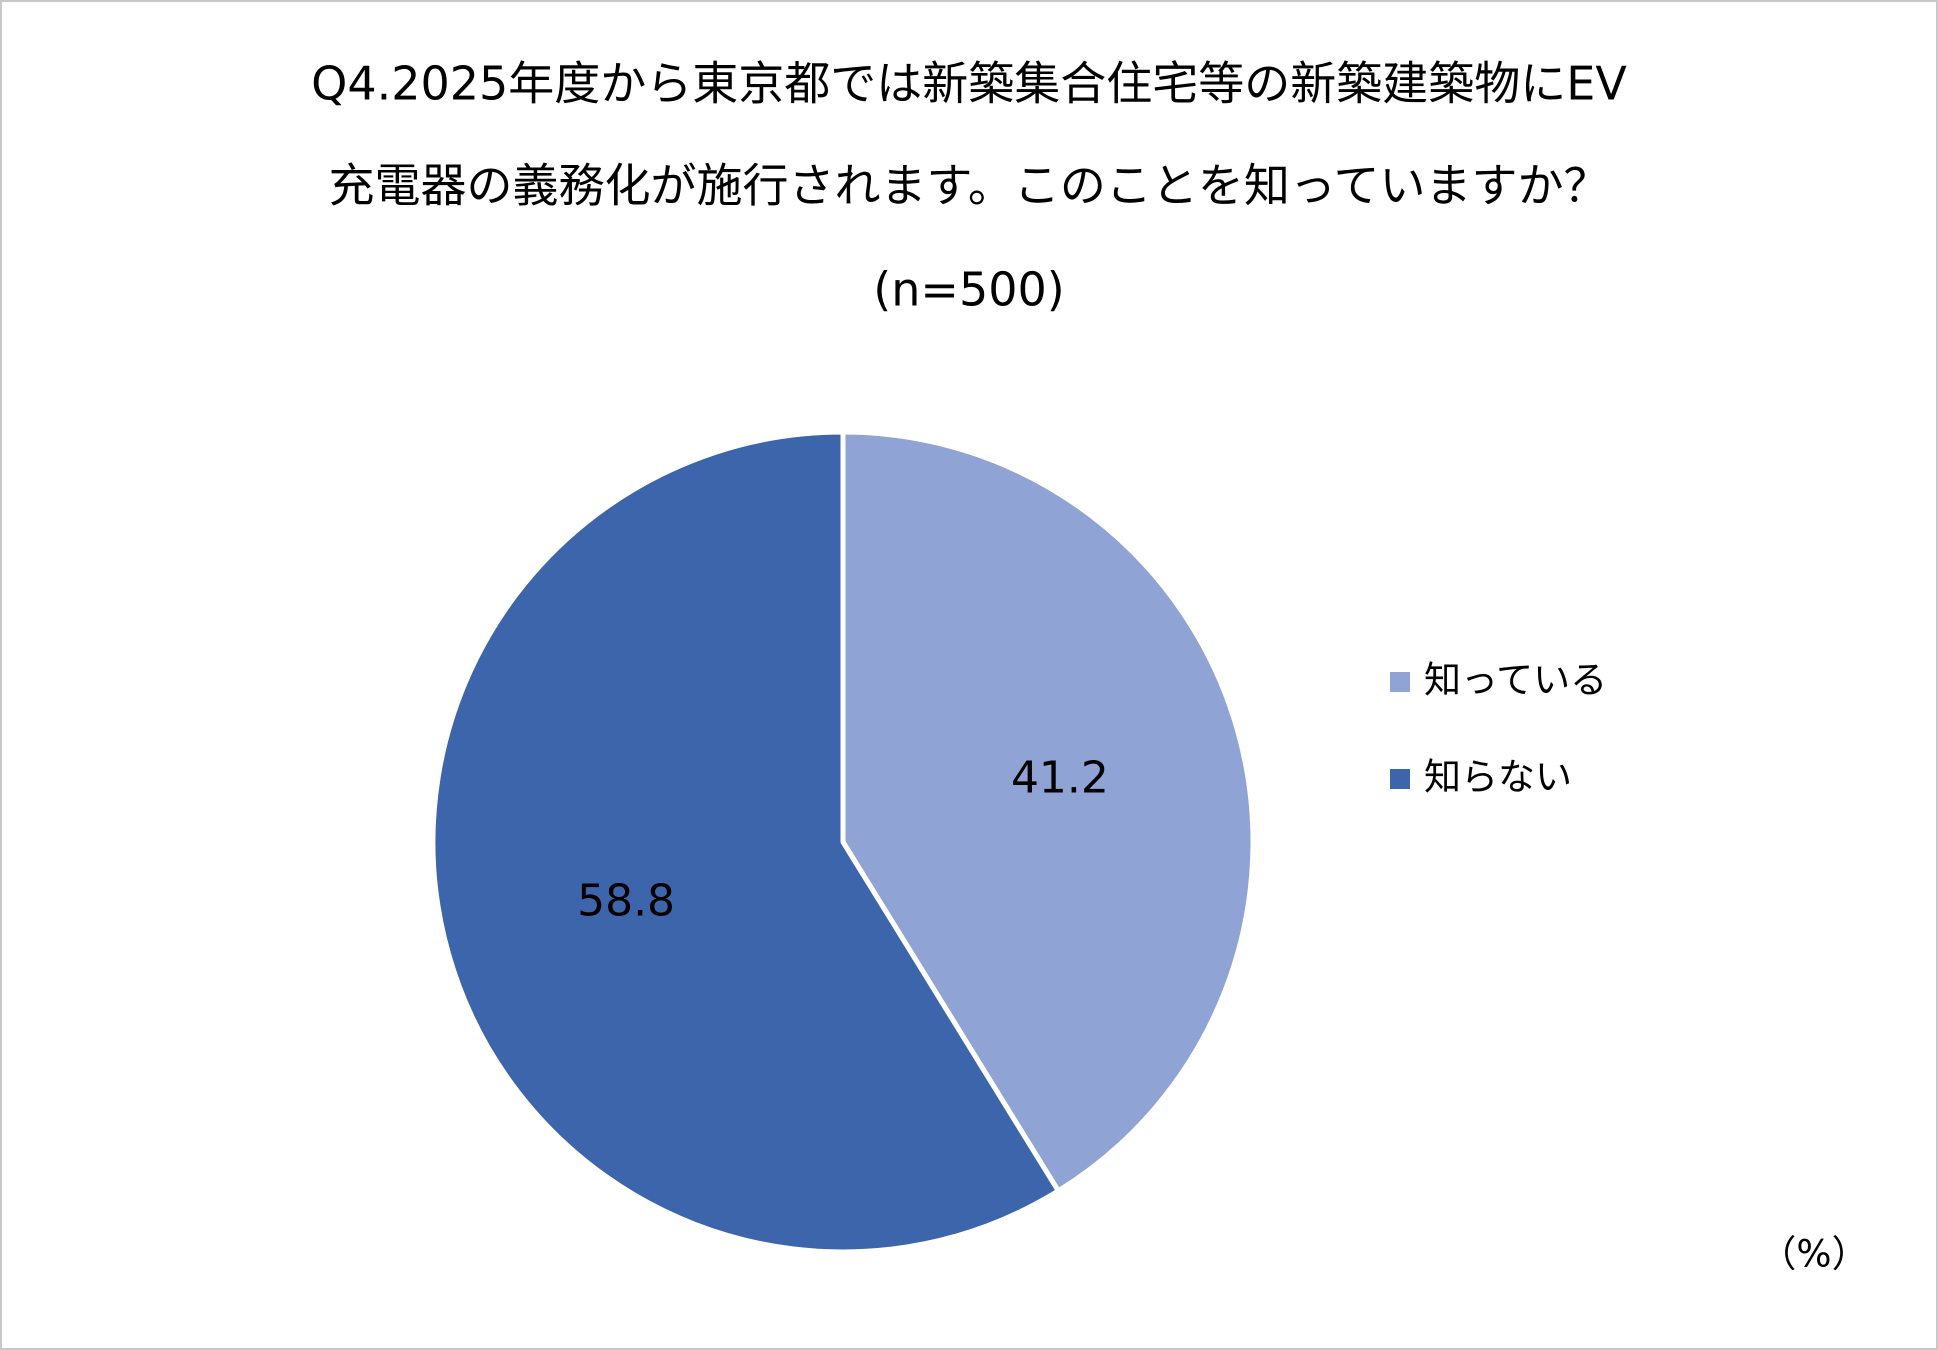  I want to click on chart-title-line: Q4.2025年度から東京都では新築集合住宅等の新築建築物にEV, so click(969, 84).